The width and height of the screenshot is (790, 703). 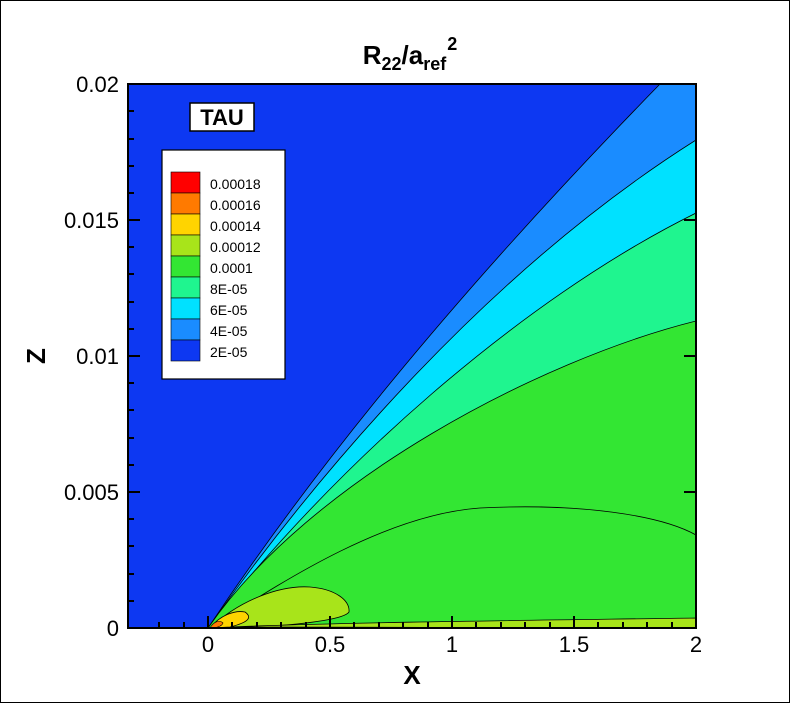 I want to click on chart-title: R22/aref2, so click(x=410, y=54).